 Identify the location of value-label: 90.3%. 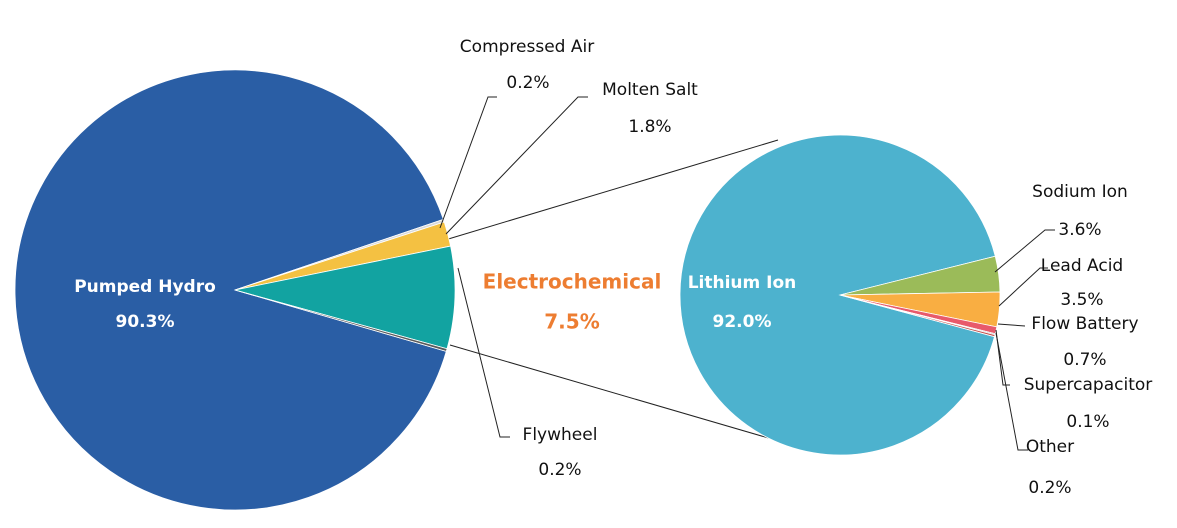
(145, 322).